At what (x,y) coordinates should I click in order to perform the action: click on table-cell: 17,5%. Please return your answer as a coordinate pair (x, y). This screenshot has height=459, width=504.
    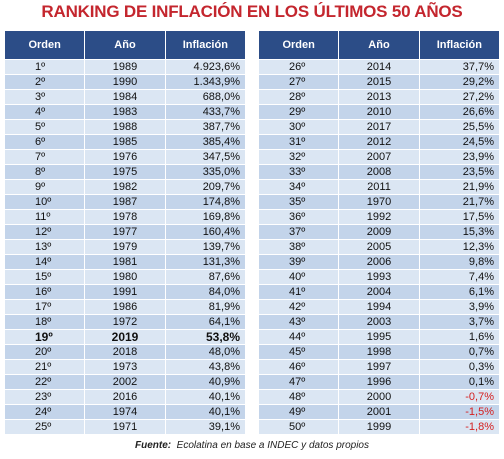
    Looking at the image, I should click on (459, 217).